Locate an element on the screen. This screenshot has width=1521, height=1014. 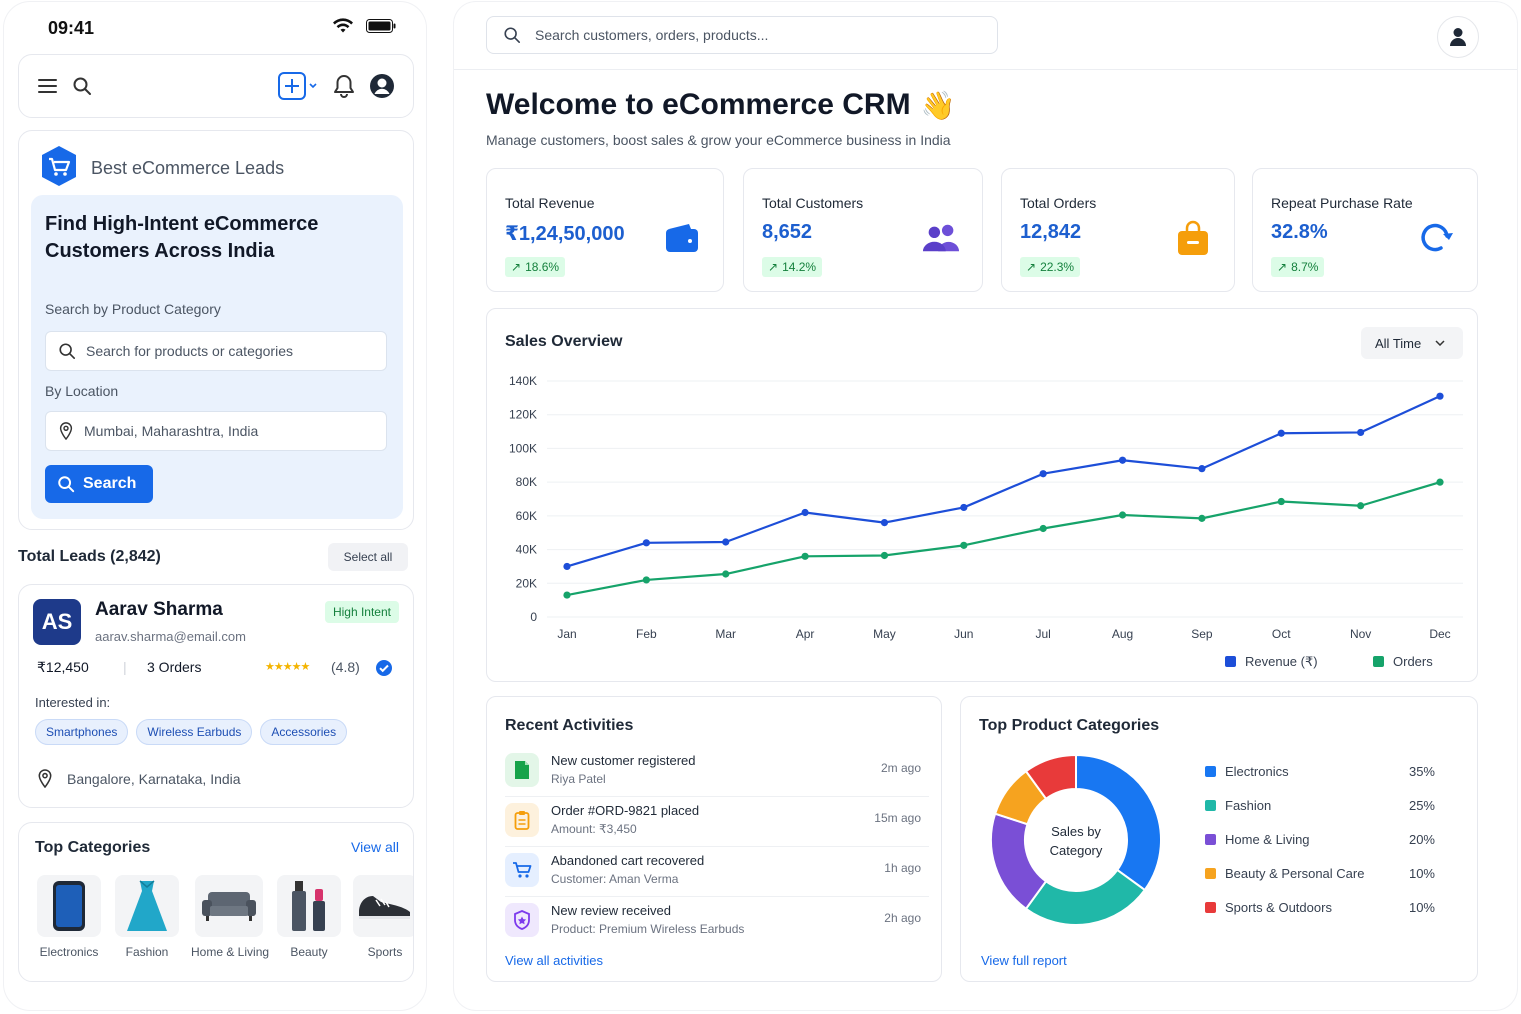
legend-percent: 25% is located at coordinates (1421, 805).